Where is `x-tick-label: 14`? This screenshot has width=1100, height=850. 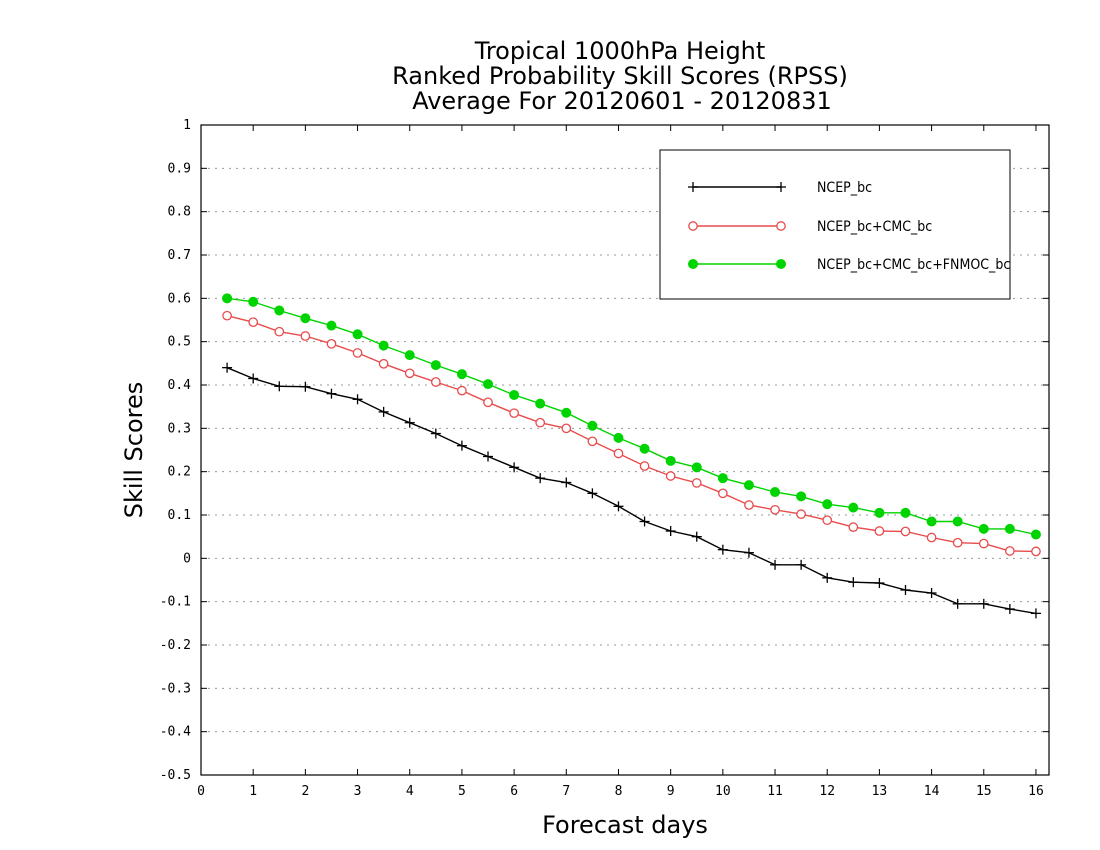 x-tick-label: 14 is located at coordinates (932, 791).